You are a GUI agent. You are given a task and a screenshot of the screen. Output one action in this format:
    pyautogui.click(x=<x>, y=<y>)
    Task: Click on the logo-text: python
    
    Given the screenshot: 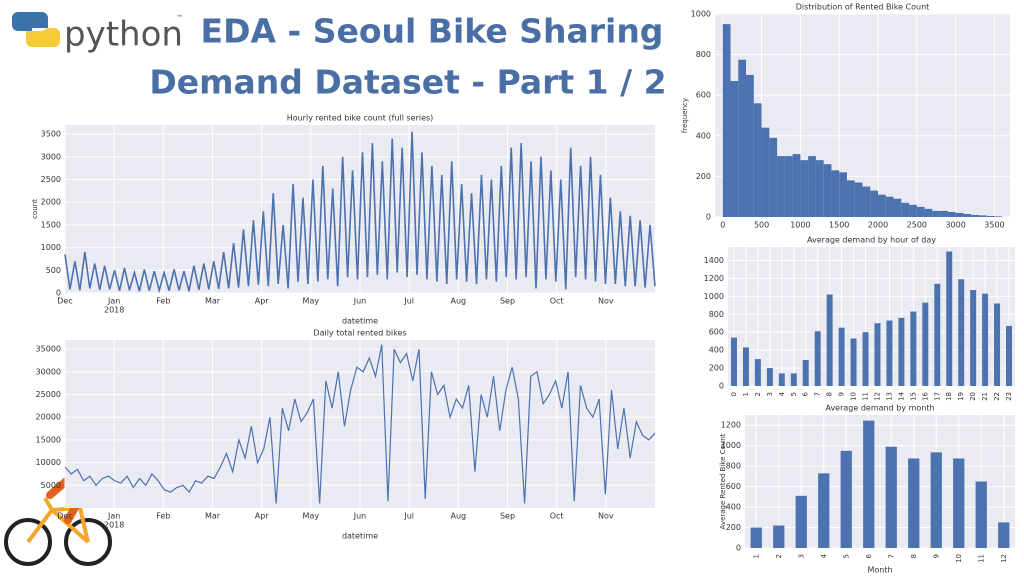 What is the action you would take?
    pyautogui.click(x=123, y=35)
    